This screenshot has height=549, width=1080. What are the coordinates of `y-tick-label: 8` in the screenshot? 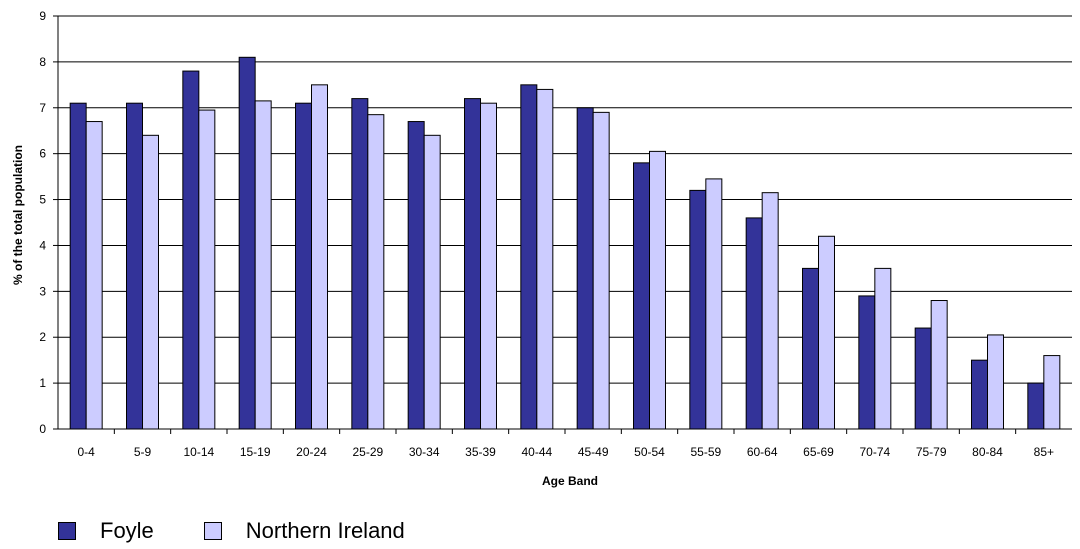 It's located at (42, 62).